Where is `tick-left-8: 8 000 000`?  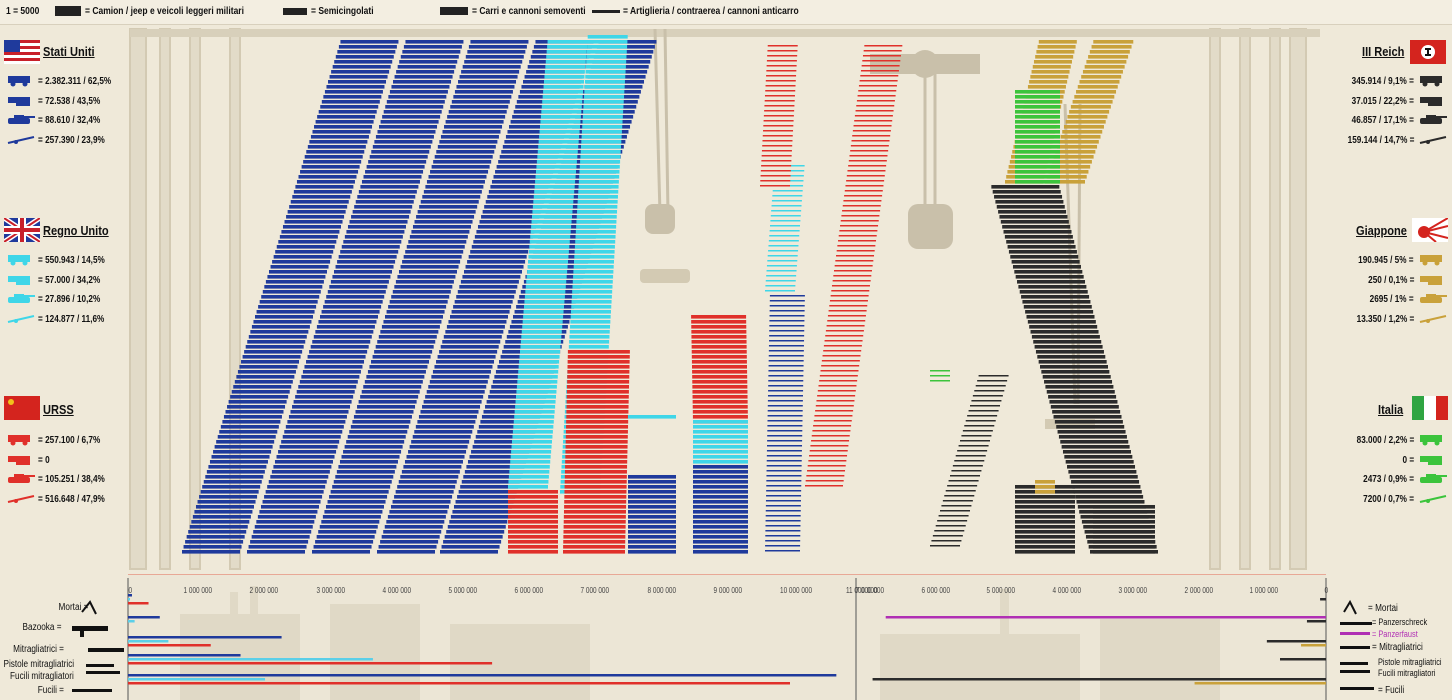
tick-left-8: 8 000 000 is located at coordinates (661, 590).